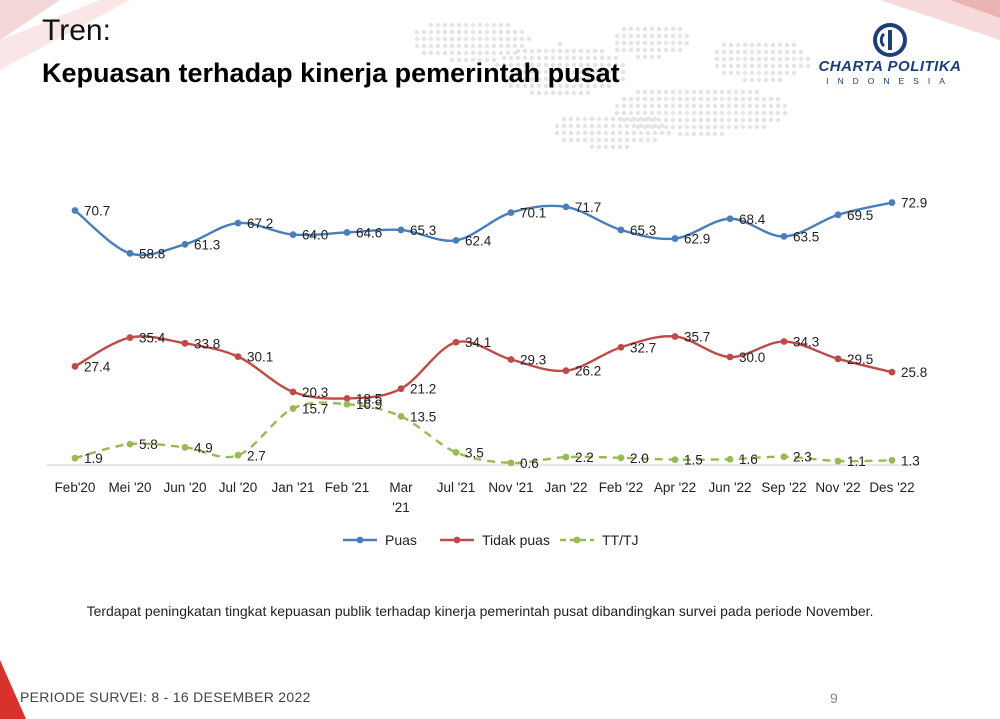 The image size is (1000, 719). Describe the element at coordinates (752, 357) in the screenshot. I see `data-label-tidak-puas: 30.0` at that location.